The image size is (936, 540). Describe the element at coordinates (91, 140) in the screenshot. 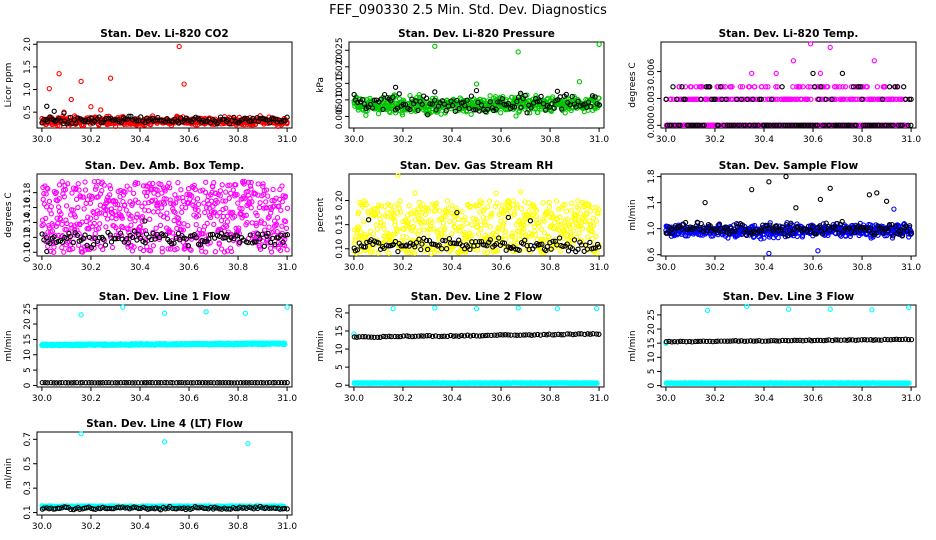

I see `x-tick-label: 30.2` at that location.